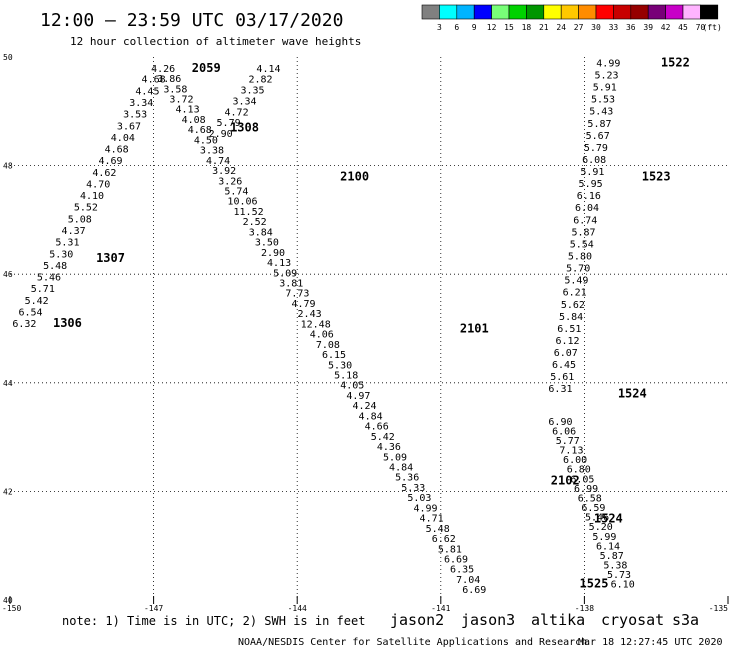 The image size is (740, 650). Describe the element at coordinates (340, 365) in the screenshot. I see `wave-height-value: 5.30` at that location.